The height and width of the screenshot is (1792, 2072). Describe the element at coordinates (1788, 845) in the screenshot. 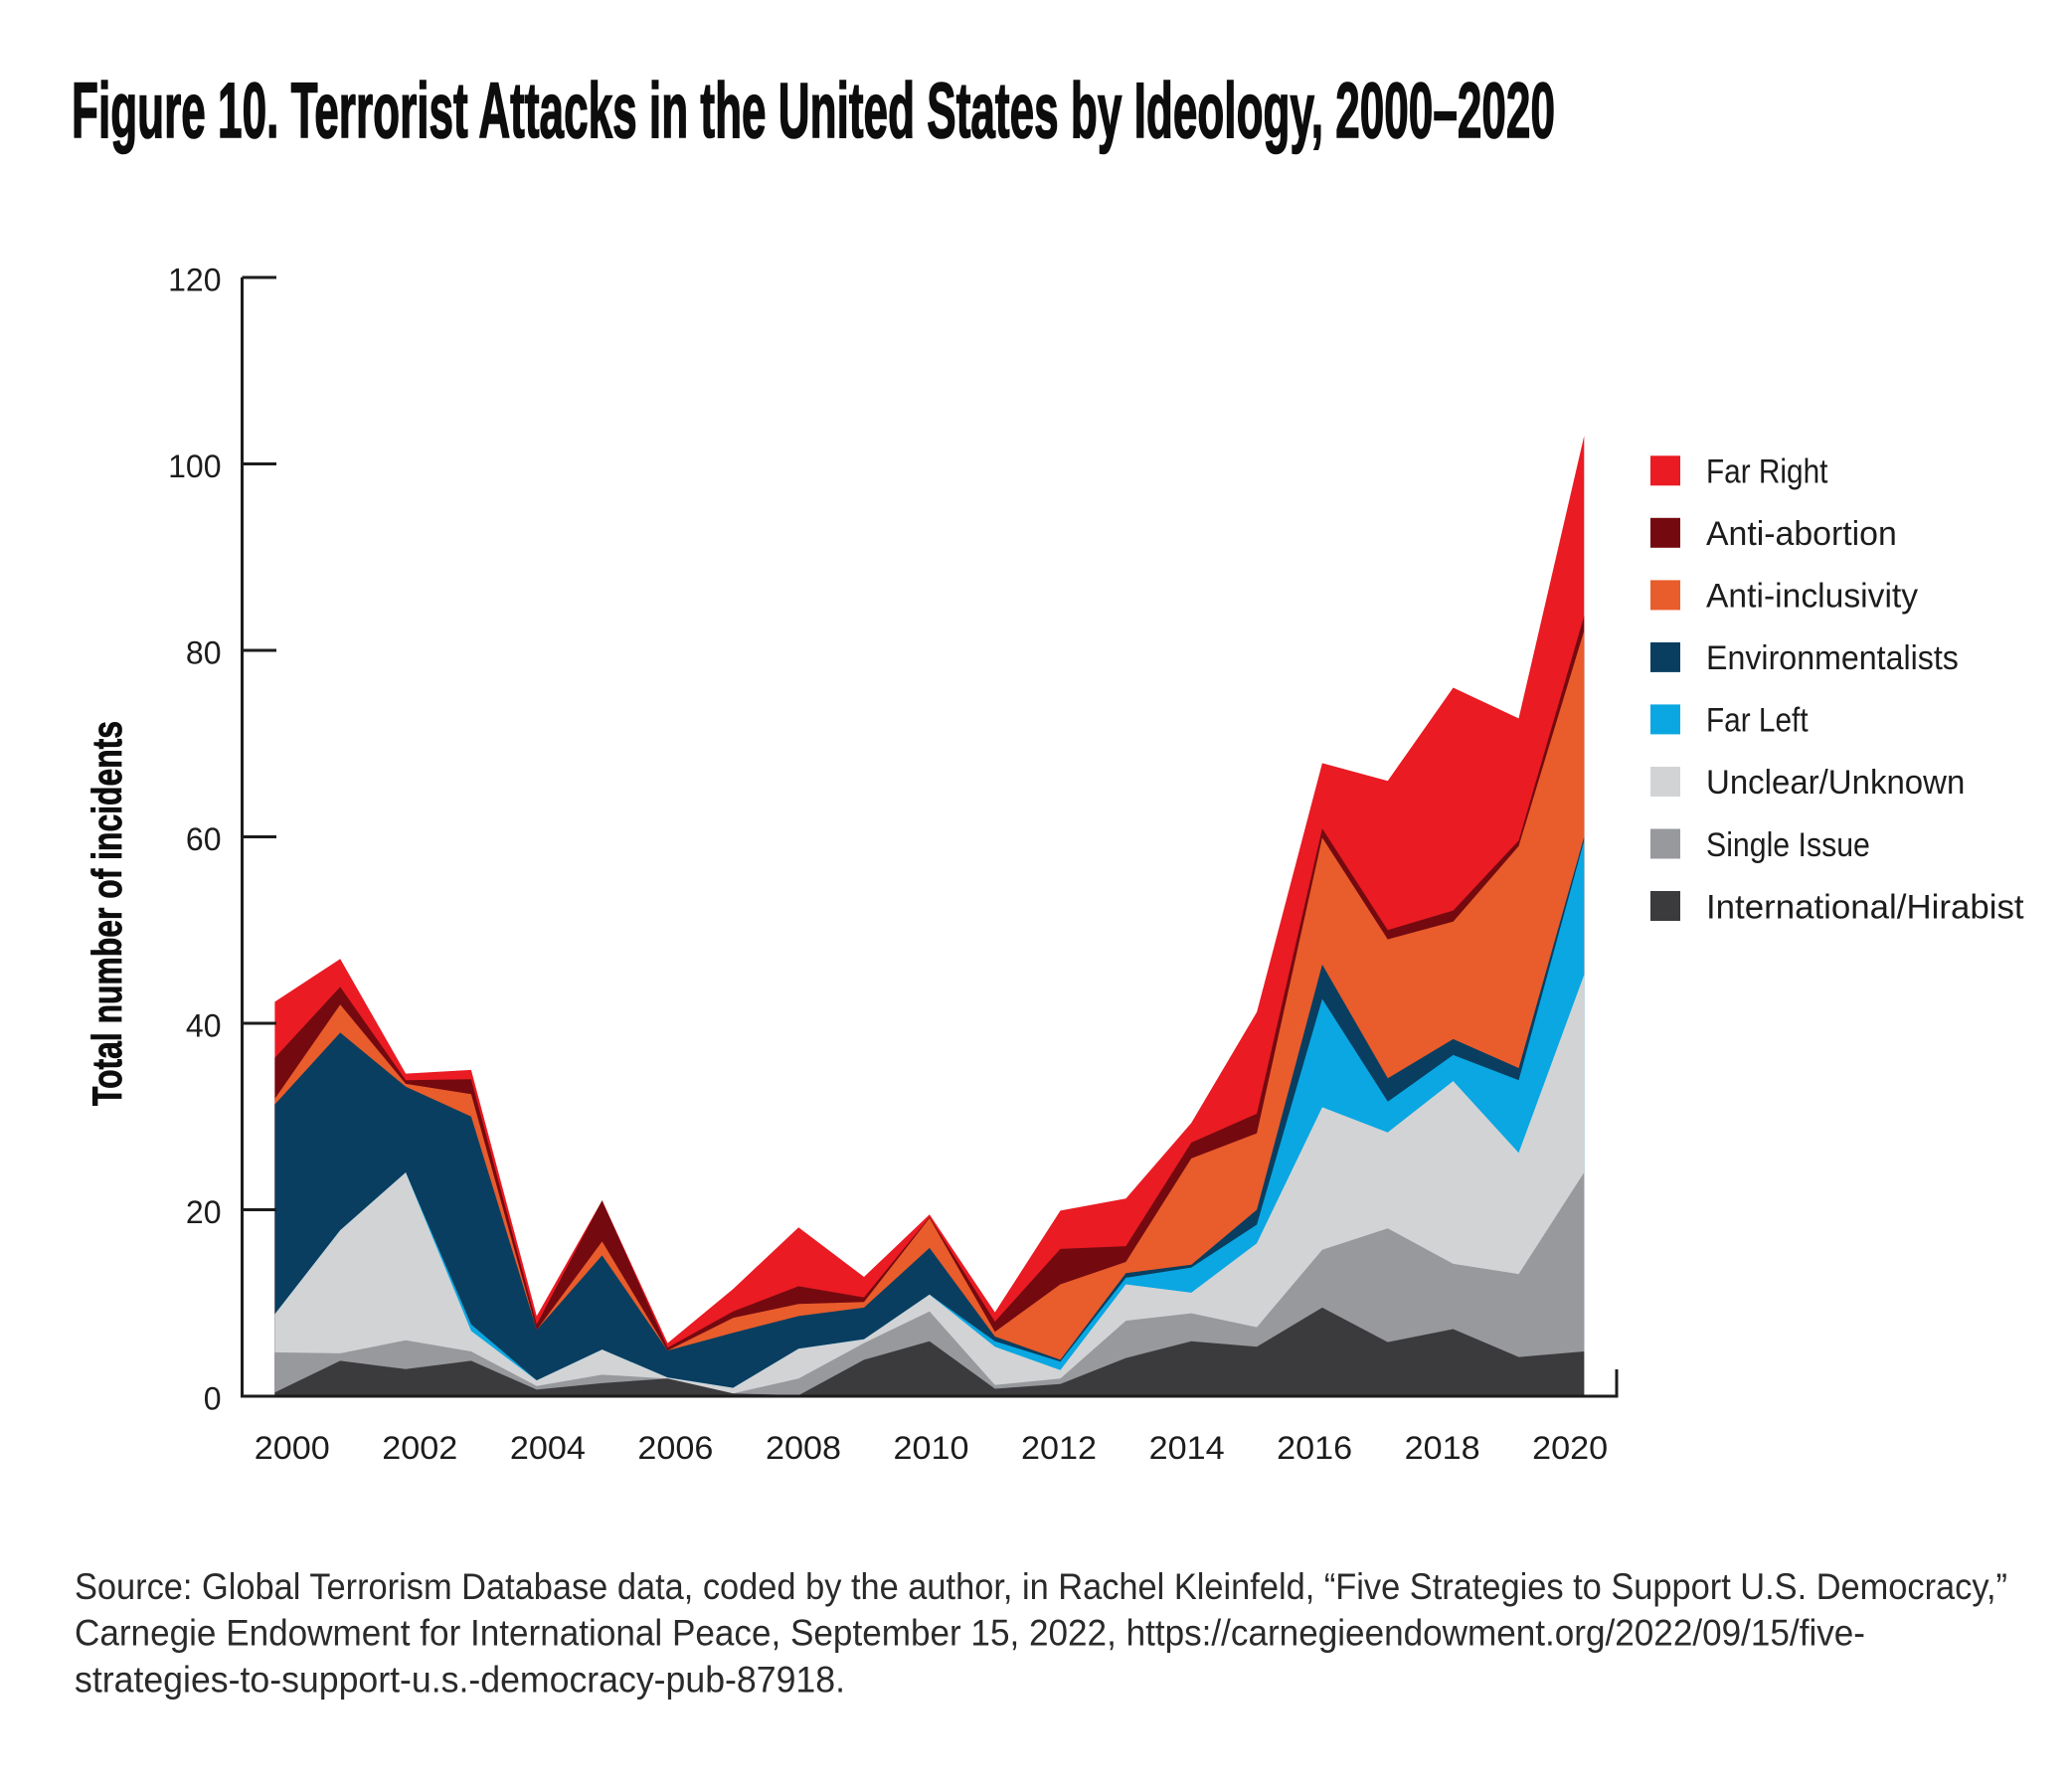

I see `svg-text: Single Issue` at that location.